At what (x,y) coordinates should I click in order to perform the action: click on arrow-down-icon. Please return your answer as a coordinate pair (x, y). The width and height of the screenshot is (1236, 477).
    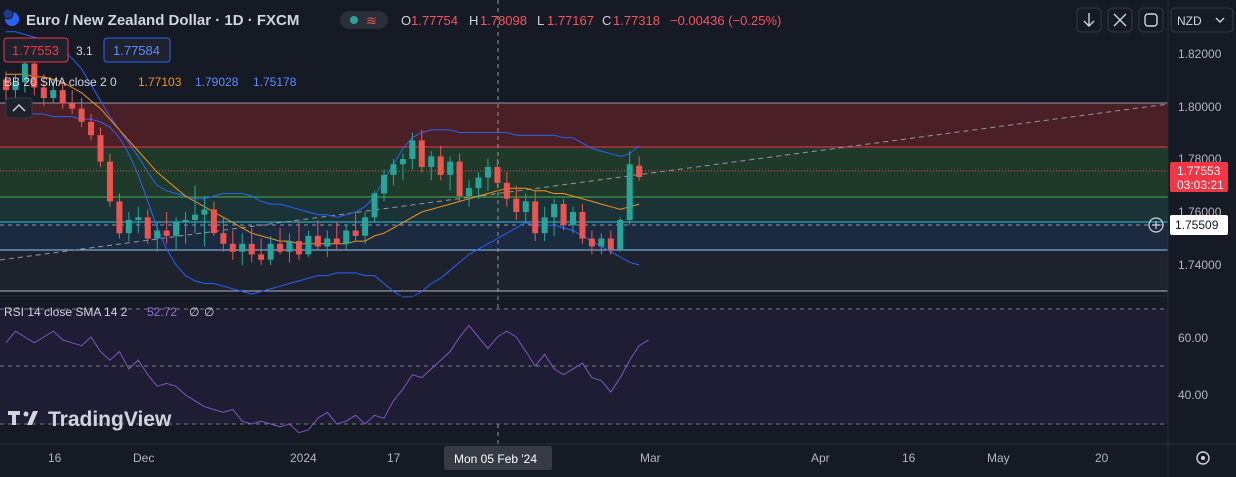
    Looking at the image, I should click on (1089, 20).